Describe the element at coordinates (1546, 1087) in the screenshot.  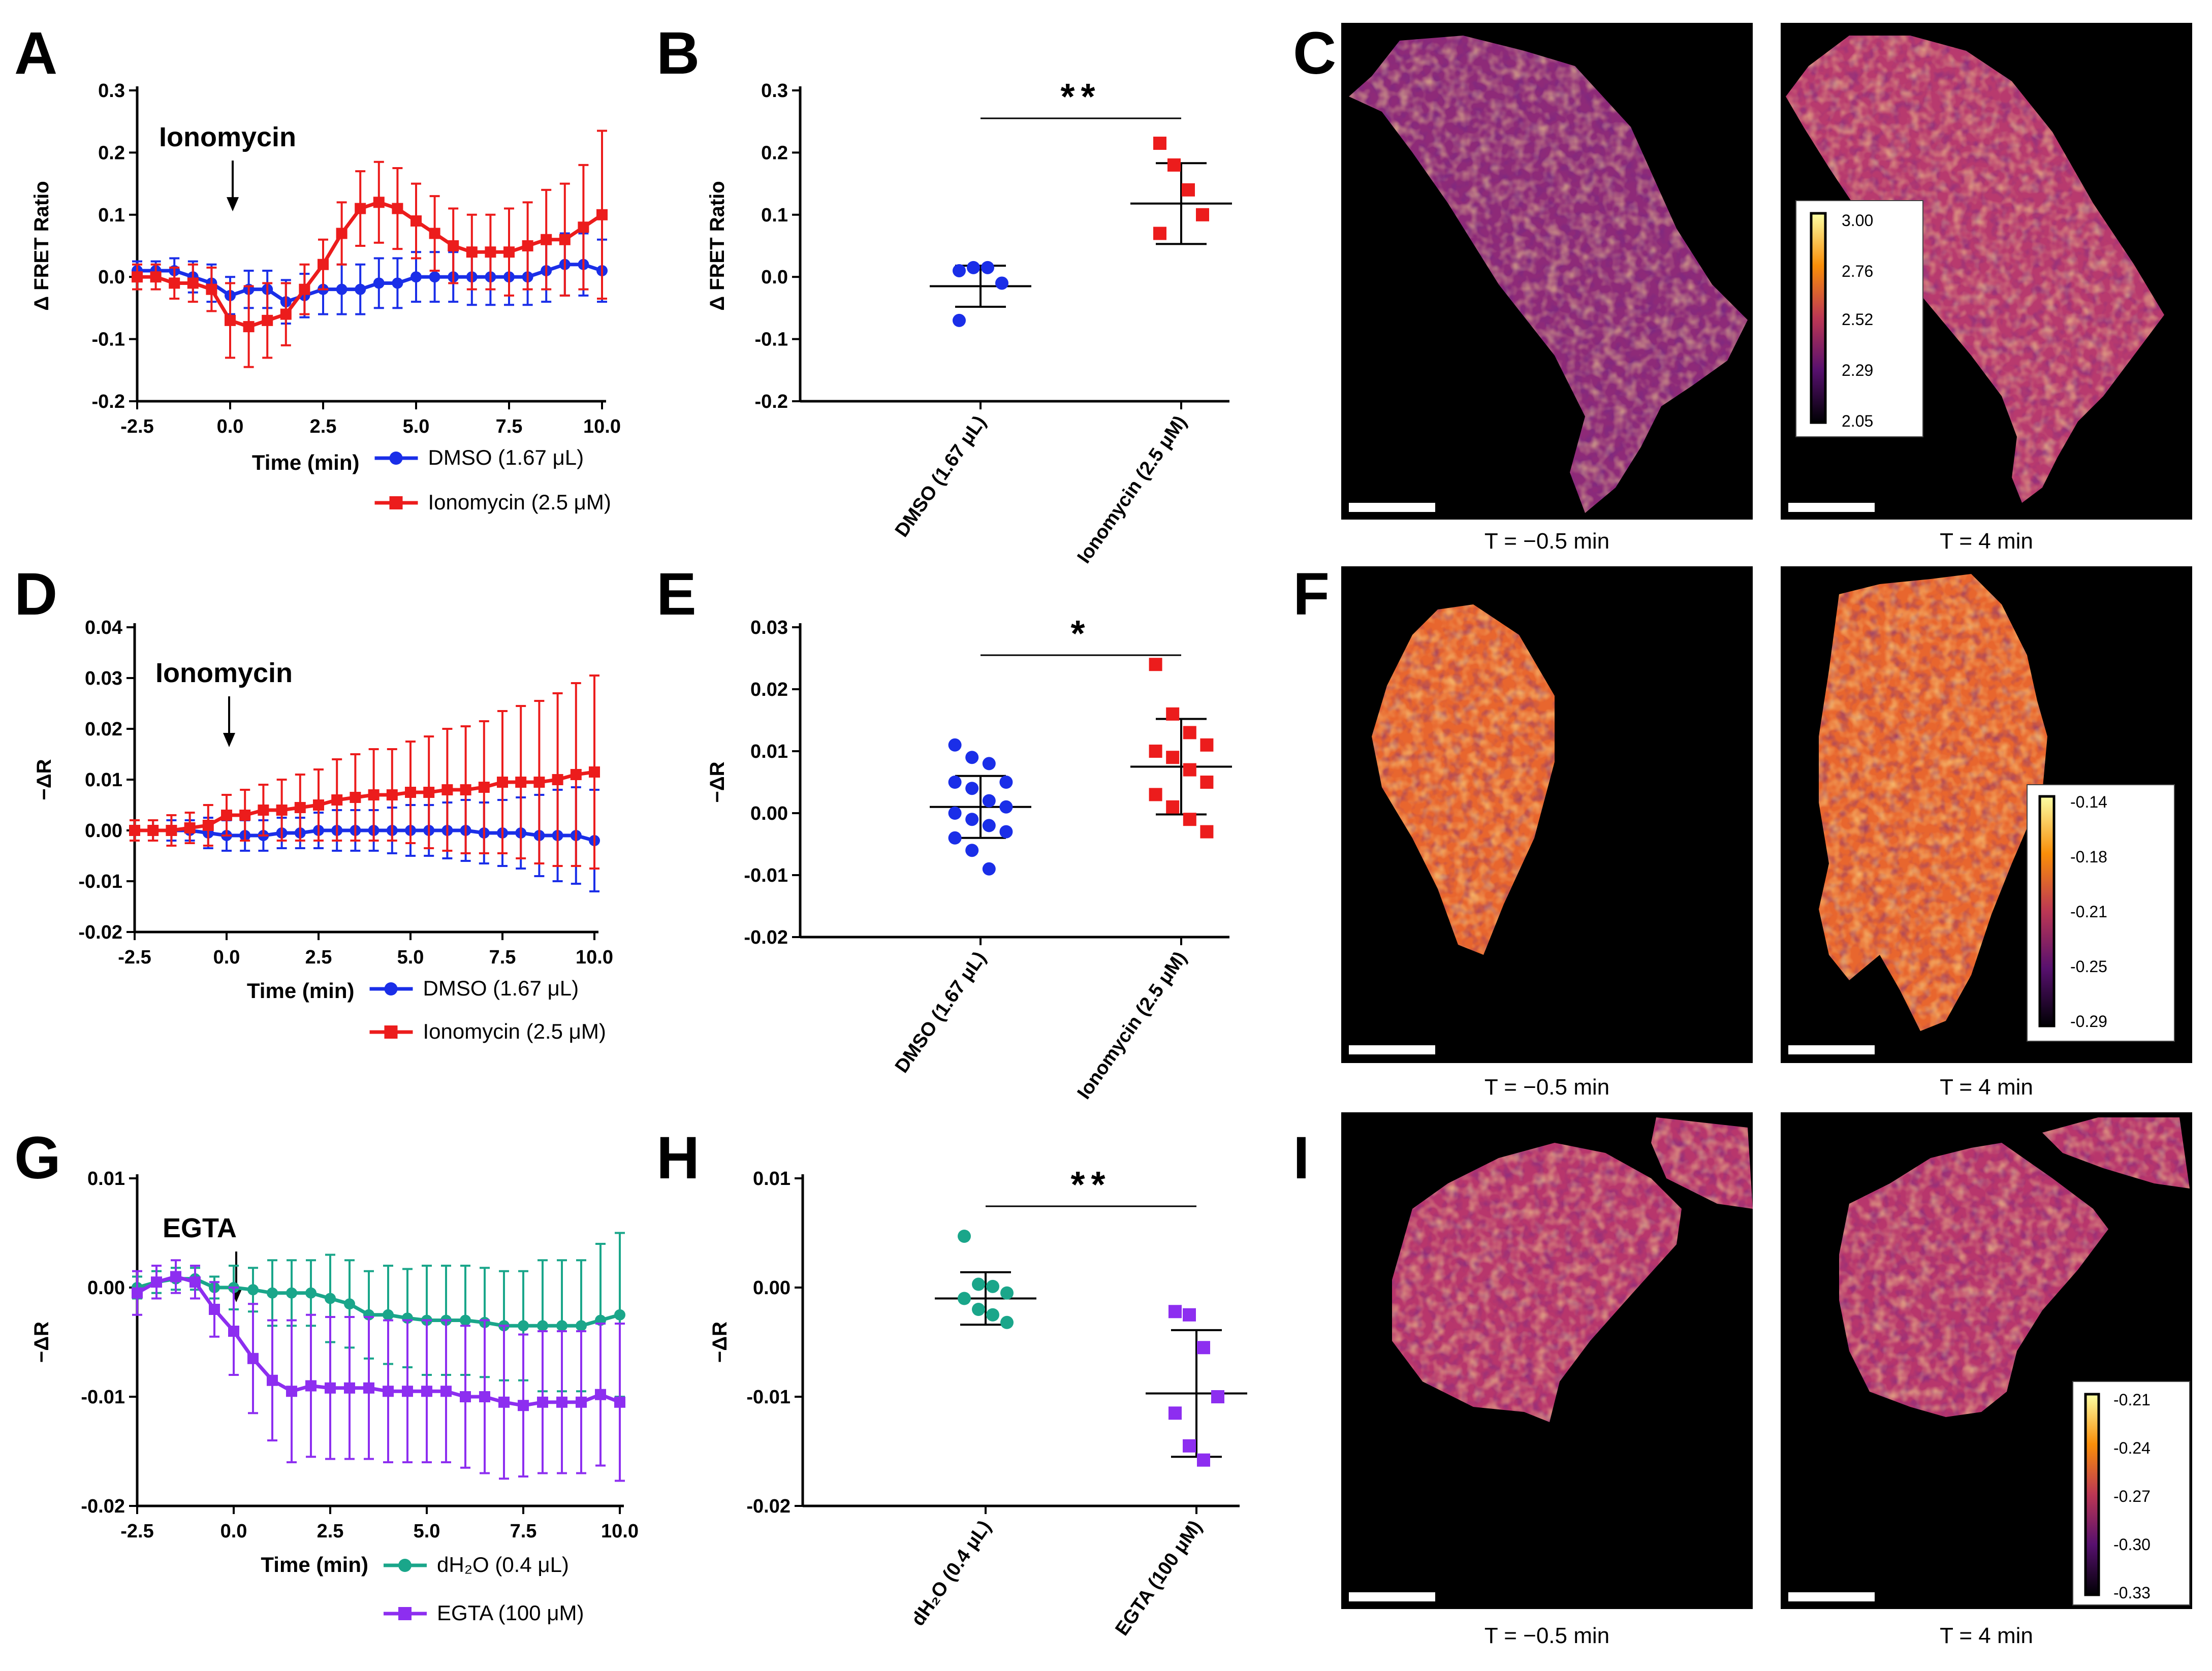
I see `caption-f-before: T = −0.5 min` at that location.